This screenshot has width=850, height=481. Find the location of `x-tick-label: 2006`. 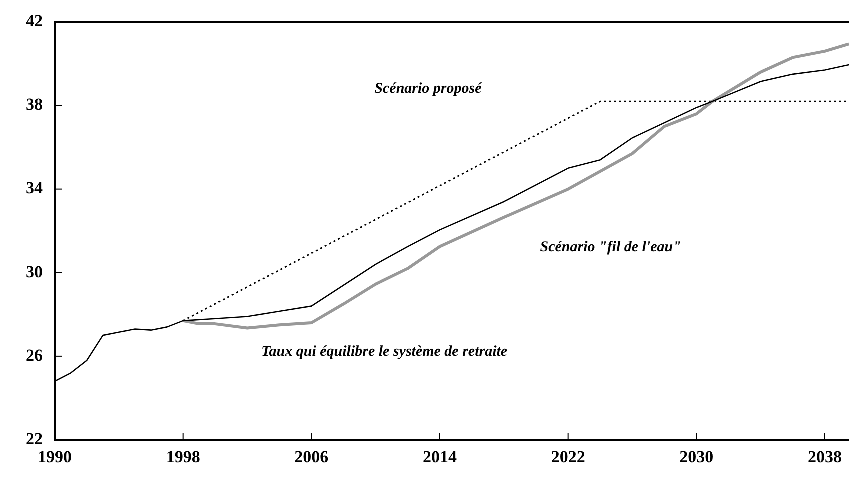

x-tick-label: 2006 is located at coordinates (311, 457).